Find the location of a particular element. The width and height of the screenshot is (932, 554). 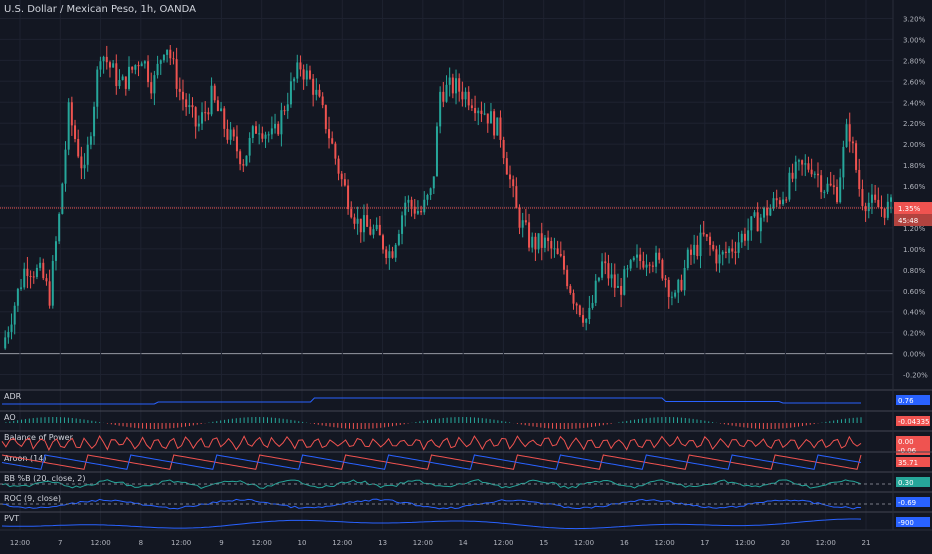

indicator-pane: Balance of Power 0.00-0.06 is located at coordinates (466, 442).